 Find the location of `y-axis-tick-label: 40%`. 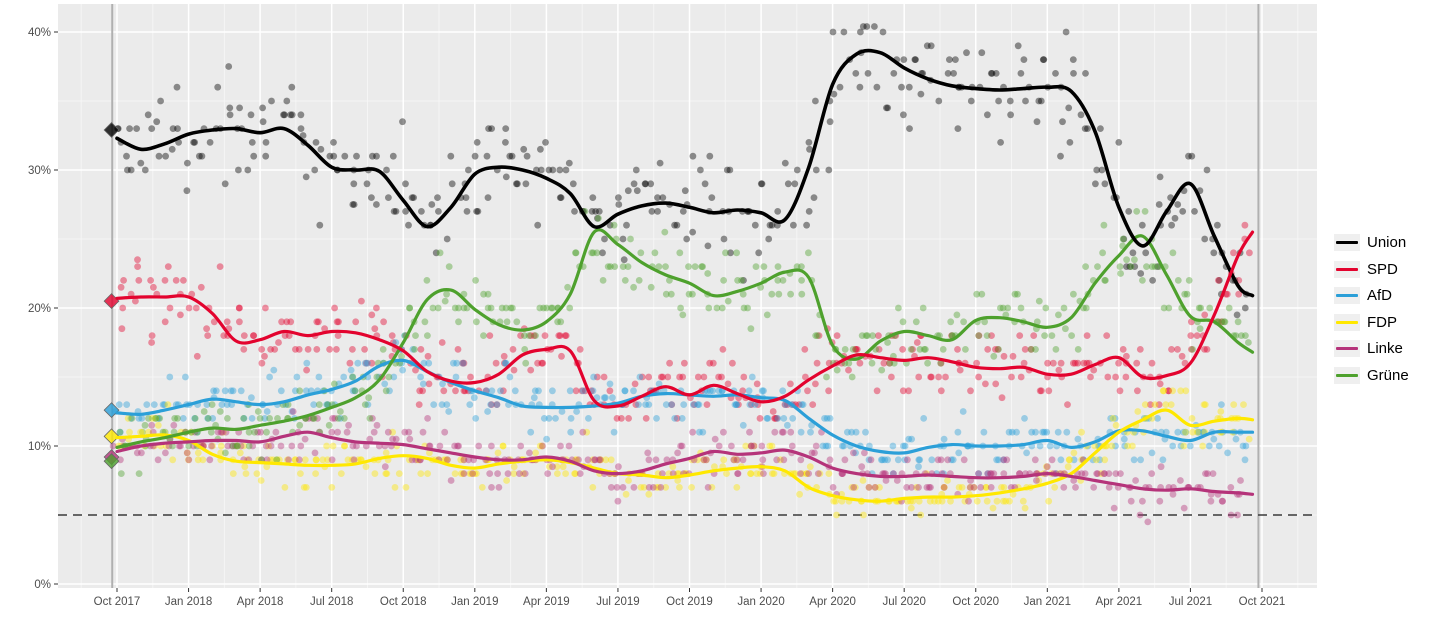

y-axis-tick-label: 40% is located at coordinates (39, 33).